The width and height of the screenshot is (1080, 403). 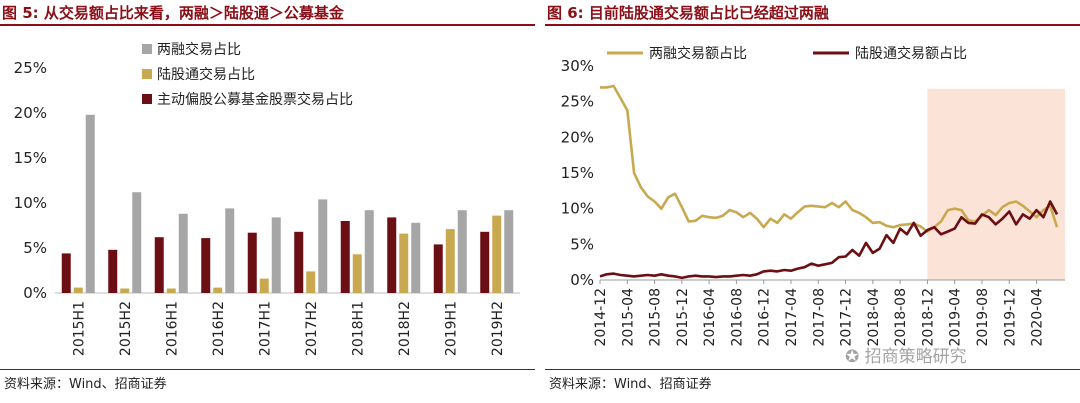 I want to click on figure-6-title: 图 6: 目前陆股通交易额占比已经超过两融, so click(x=688, y=12).